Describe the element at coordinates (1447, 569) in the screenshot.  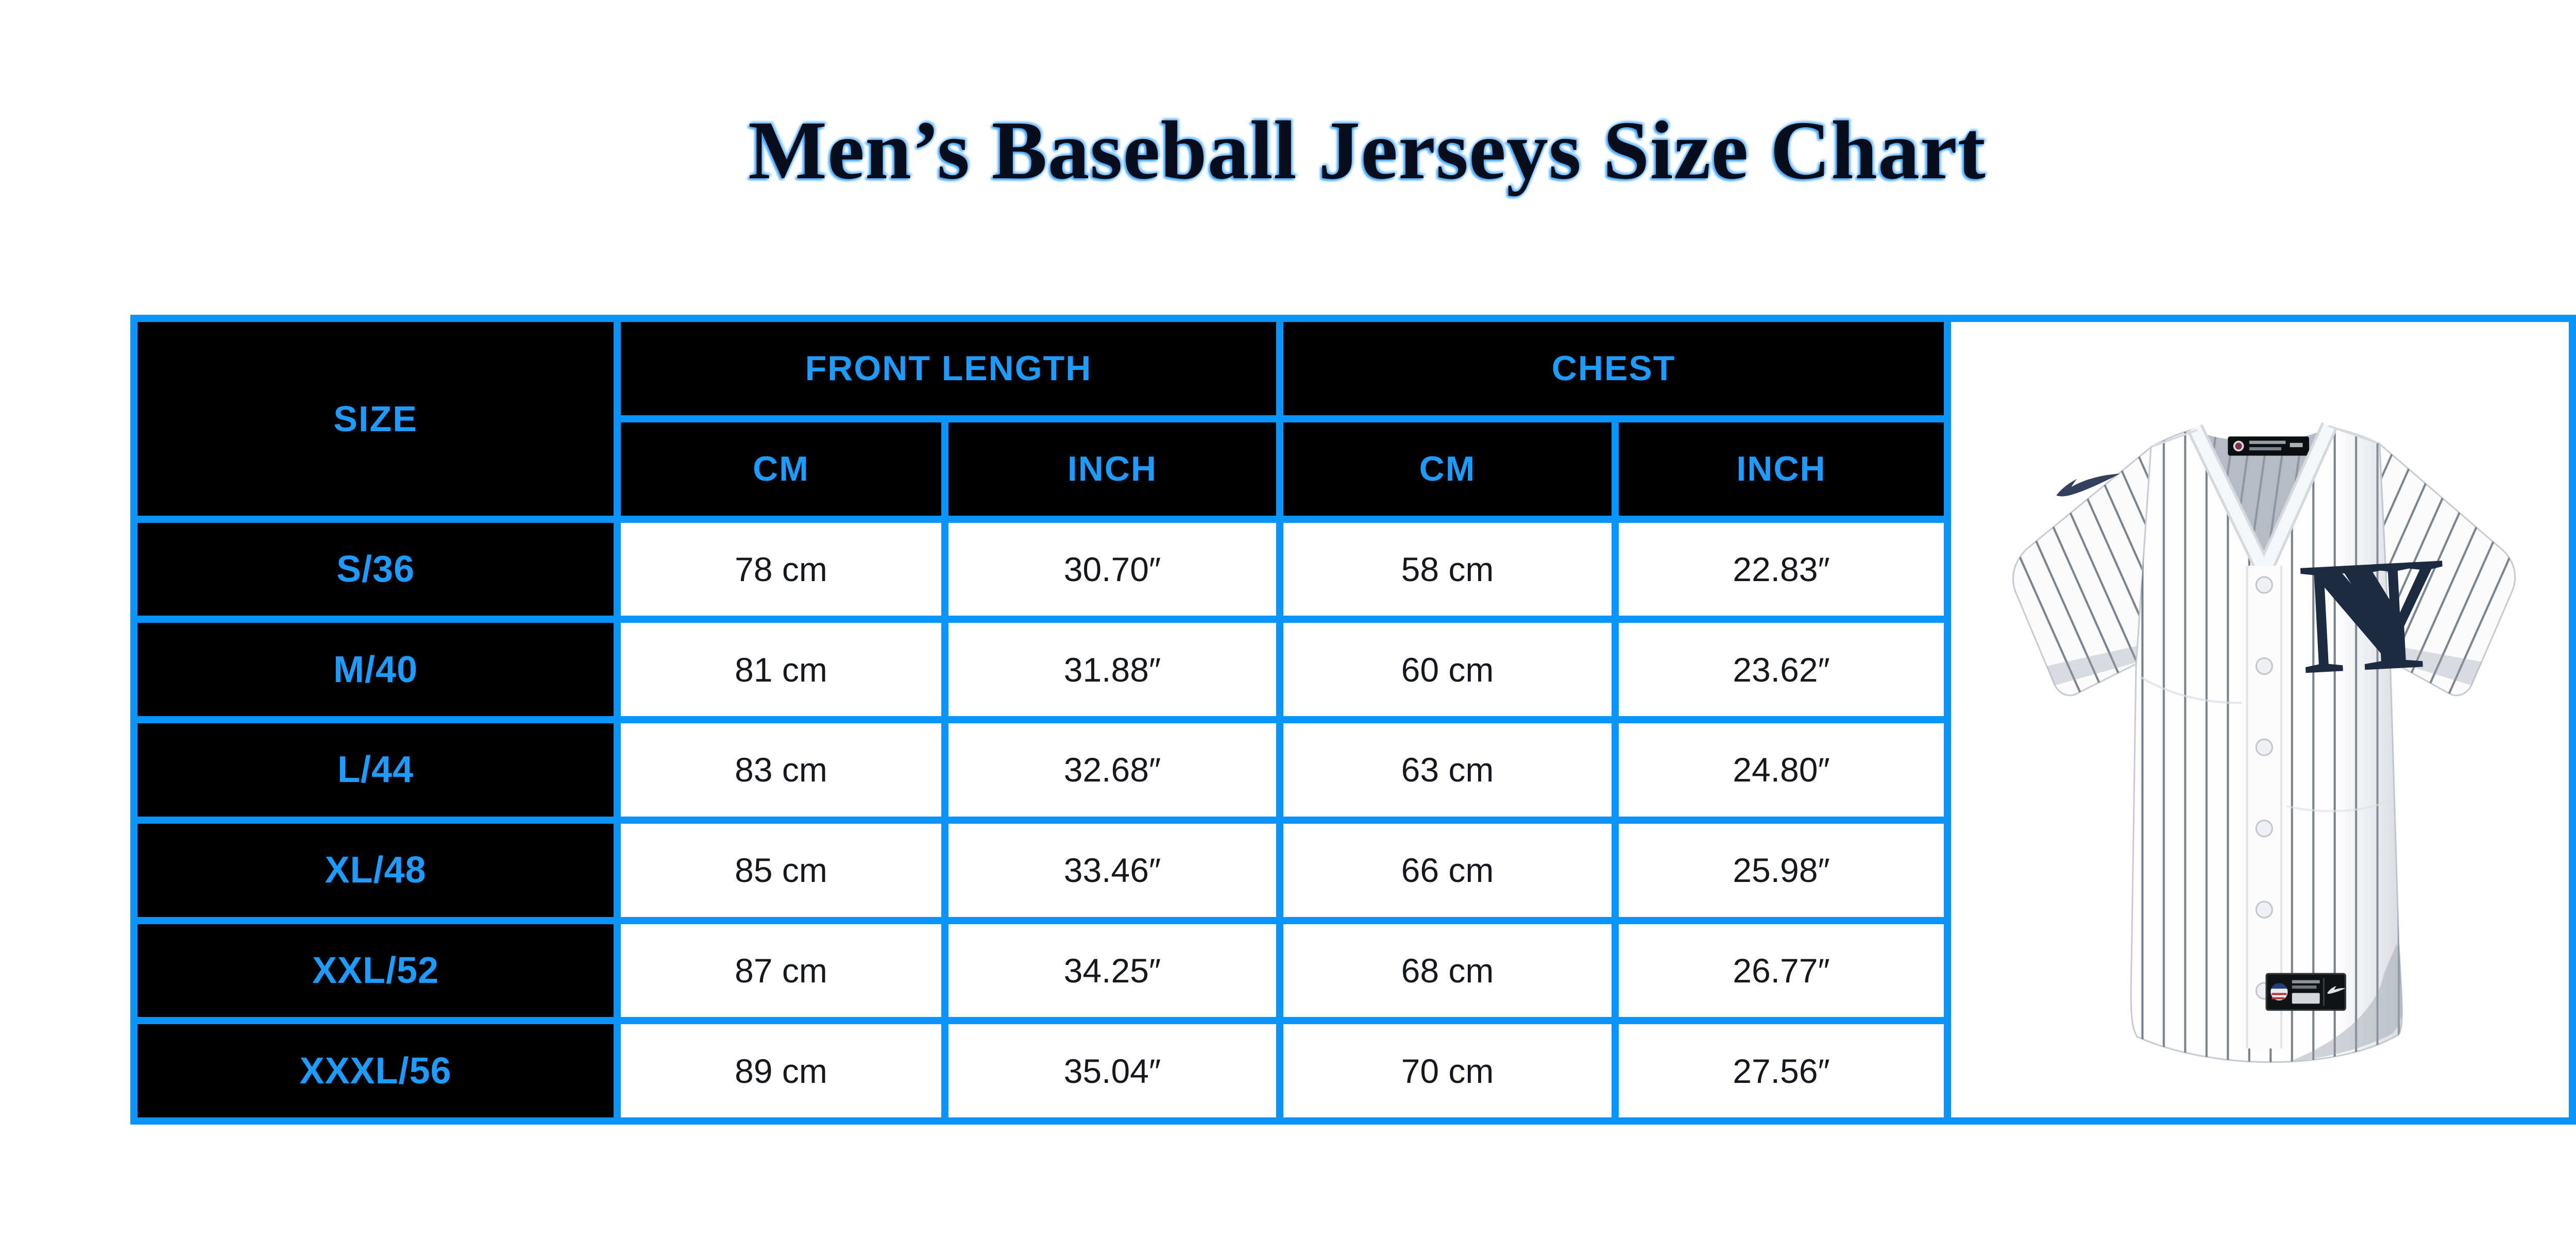
I see `chest-cm: 58 cm` at that location.